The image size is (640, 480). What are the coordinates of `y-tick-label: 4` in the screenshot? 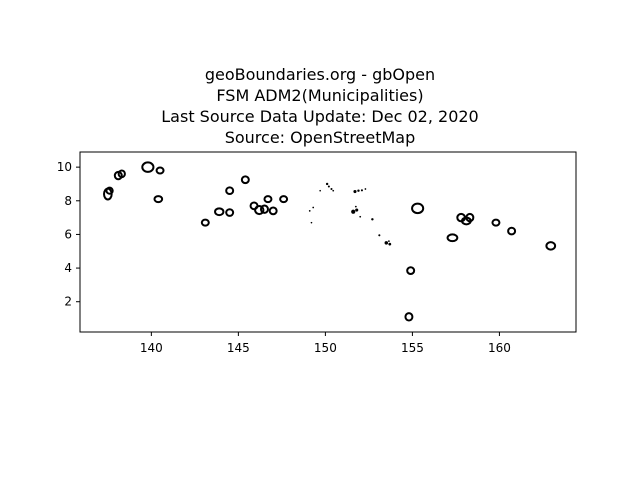 It's located at (68, 268).